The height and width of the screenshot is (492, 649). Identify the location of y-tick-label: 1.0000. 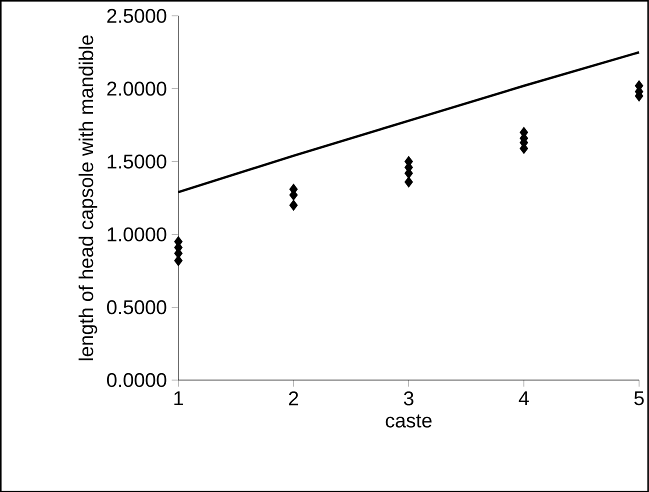
(137, 234).